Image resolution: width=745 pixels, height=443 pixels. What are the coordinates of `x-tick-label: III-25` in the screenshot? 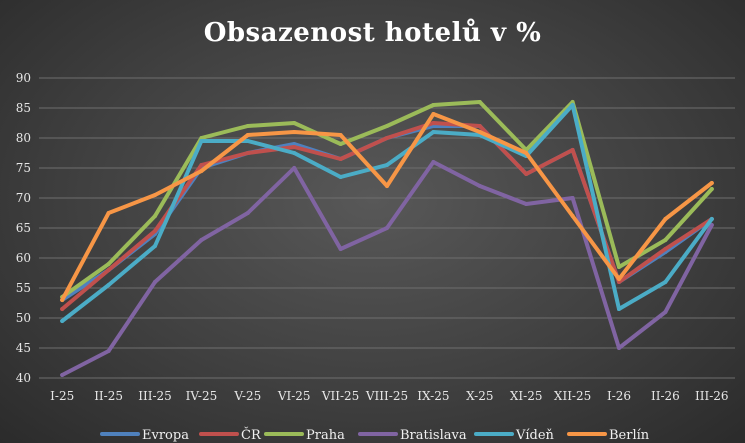 It's located at (155, 396).